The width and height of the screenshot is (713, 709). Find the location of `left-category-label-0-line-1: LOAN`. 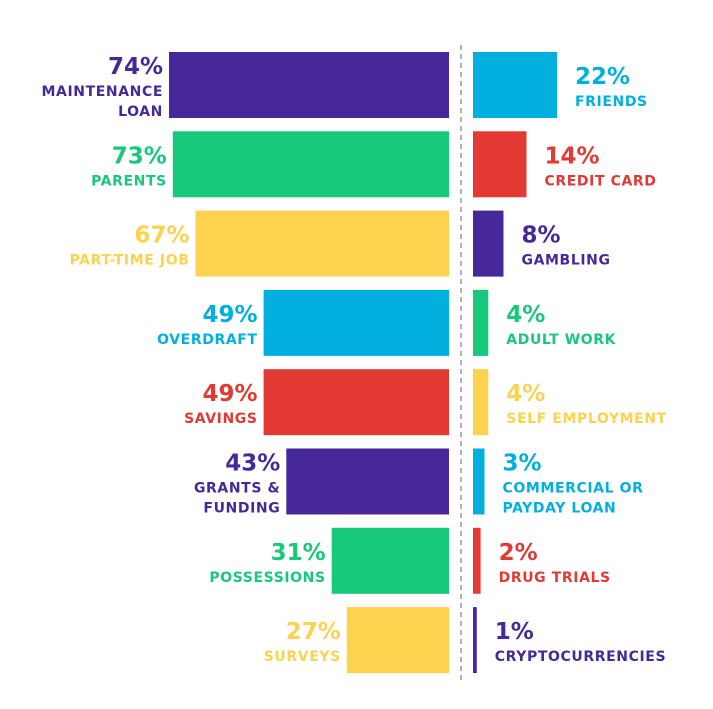

left-category-label-0-line-1: LOAN is located at coordinates (140, 112).